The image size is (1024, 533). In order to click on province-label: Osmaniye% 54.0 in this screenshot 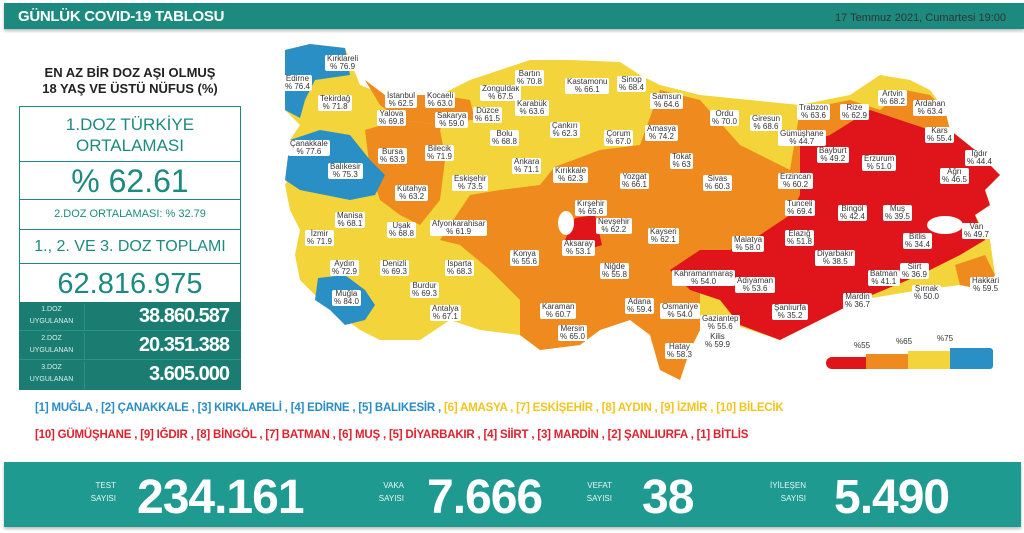, I will do `click(680, 311)`.